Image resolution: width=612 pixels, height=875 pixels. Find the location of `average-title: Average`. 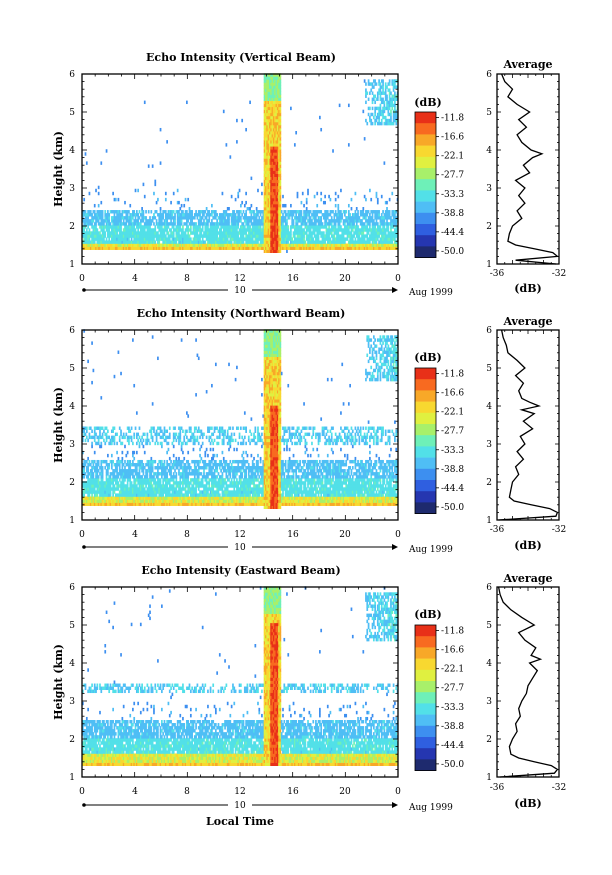

average-title: Average is located at coordinates (527, 64).